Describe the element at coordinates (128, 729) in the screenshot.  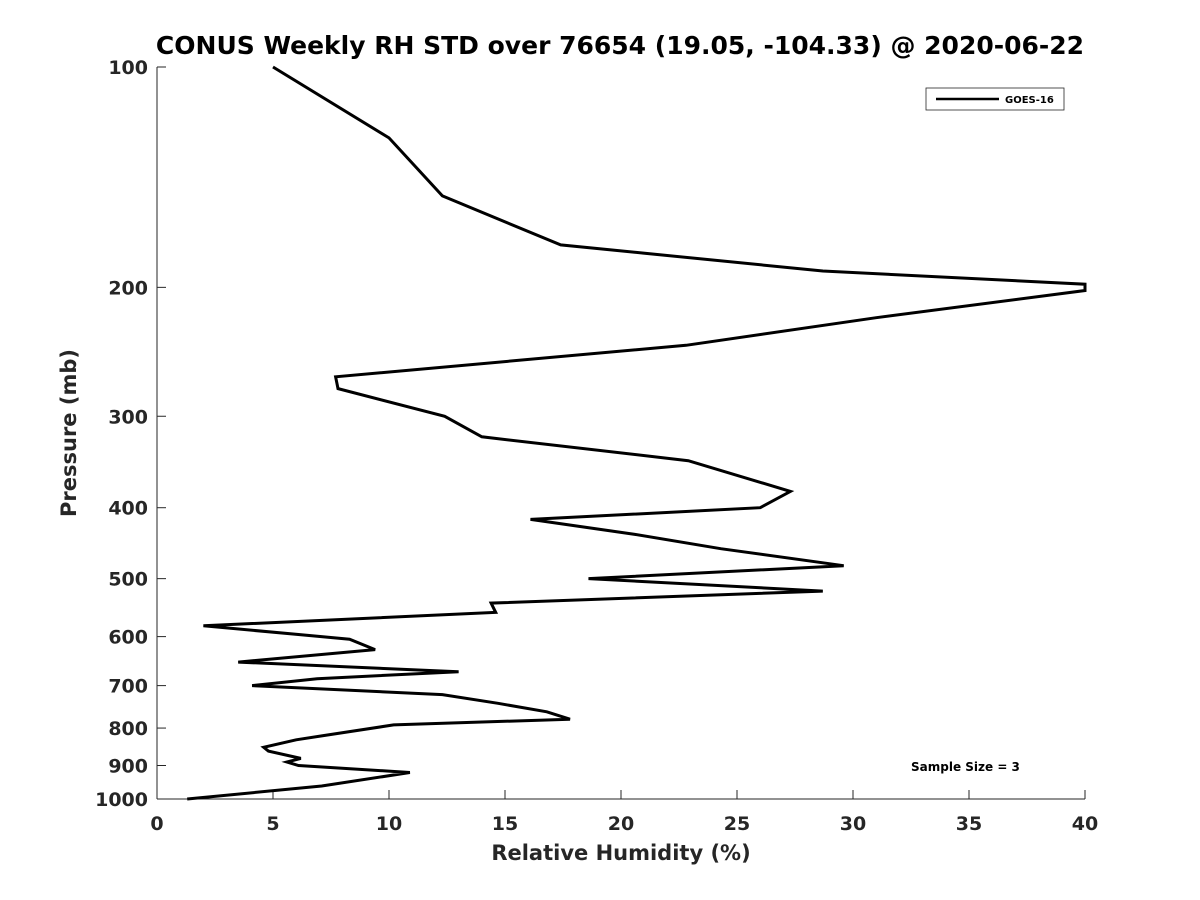
I see `y-tick-label: 800` at that location.